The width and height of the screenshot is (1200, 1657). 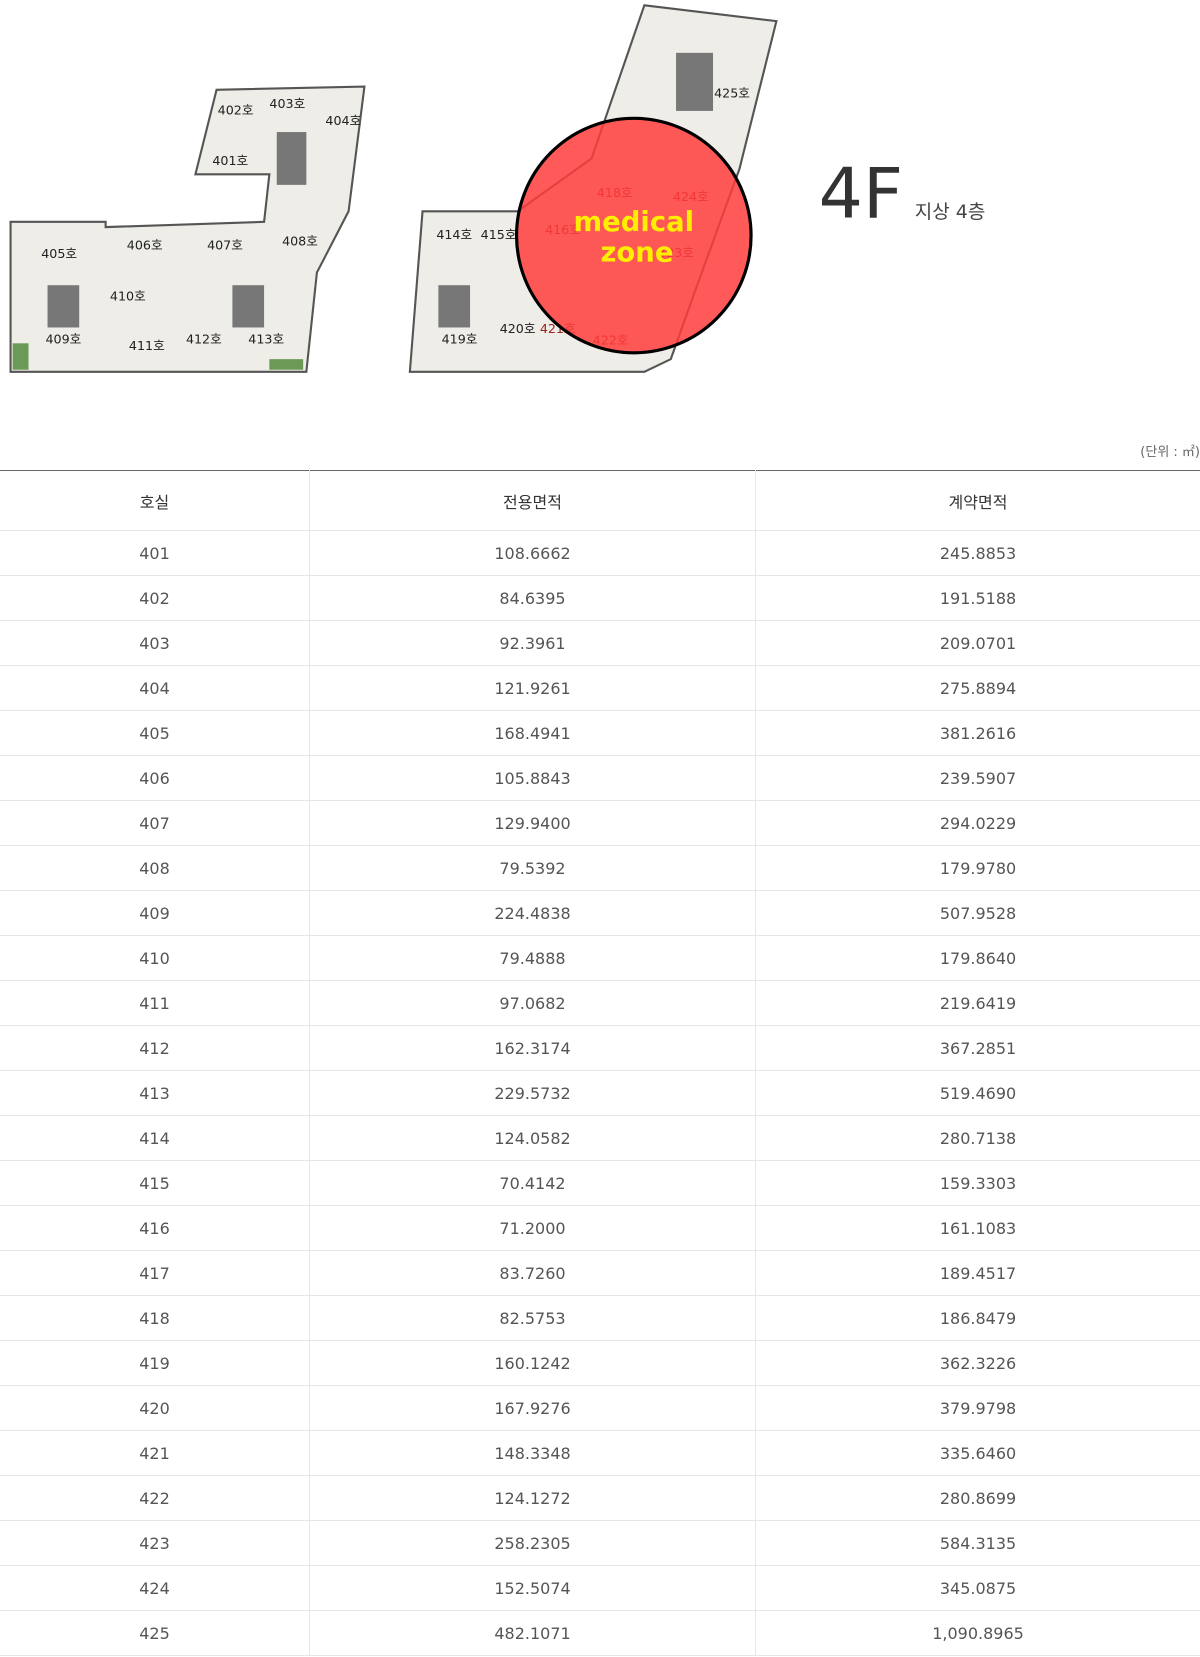 I want to click on table-row: 411 97.0682 219.6419, so click(x=600, y=1003).